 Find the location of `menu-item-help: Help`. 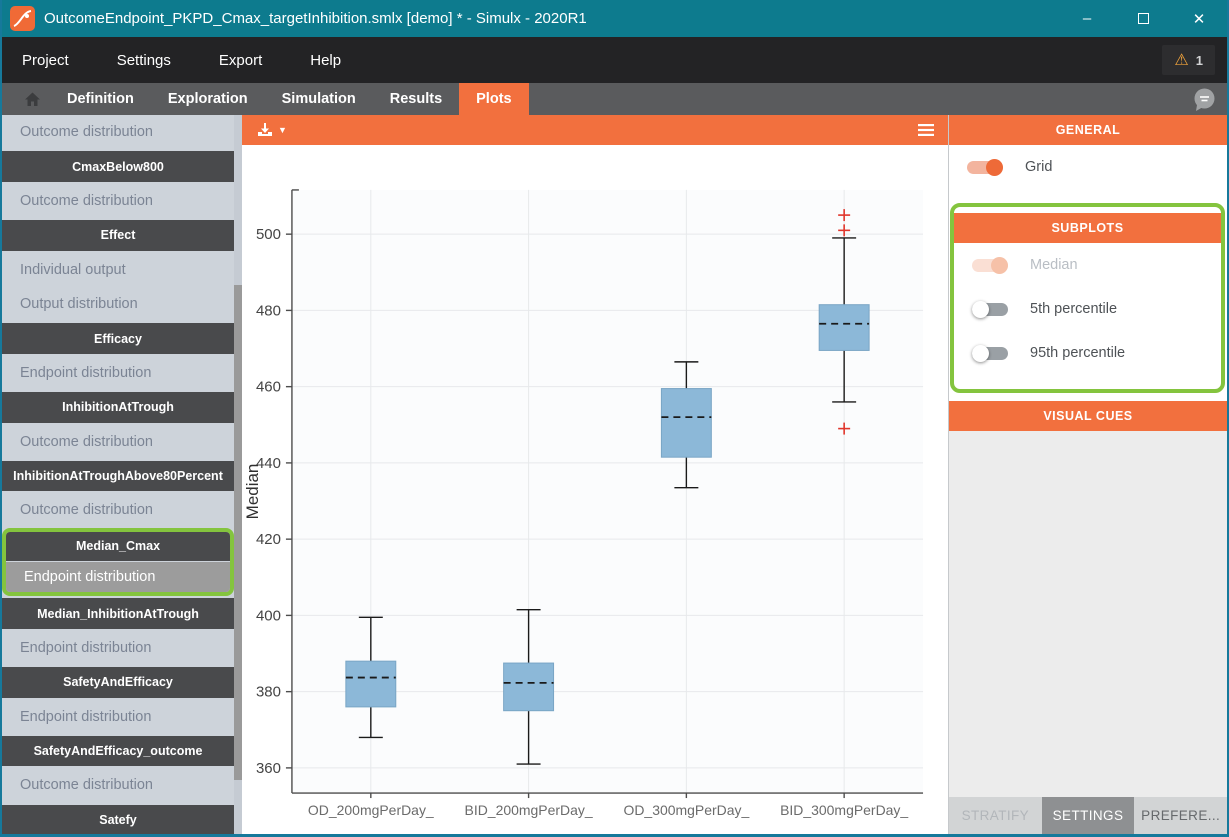

menu-item-help: Help is located at coordinates (326, 60).